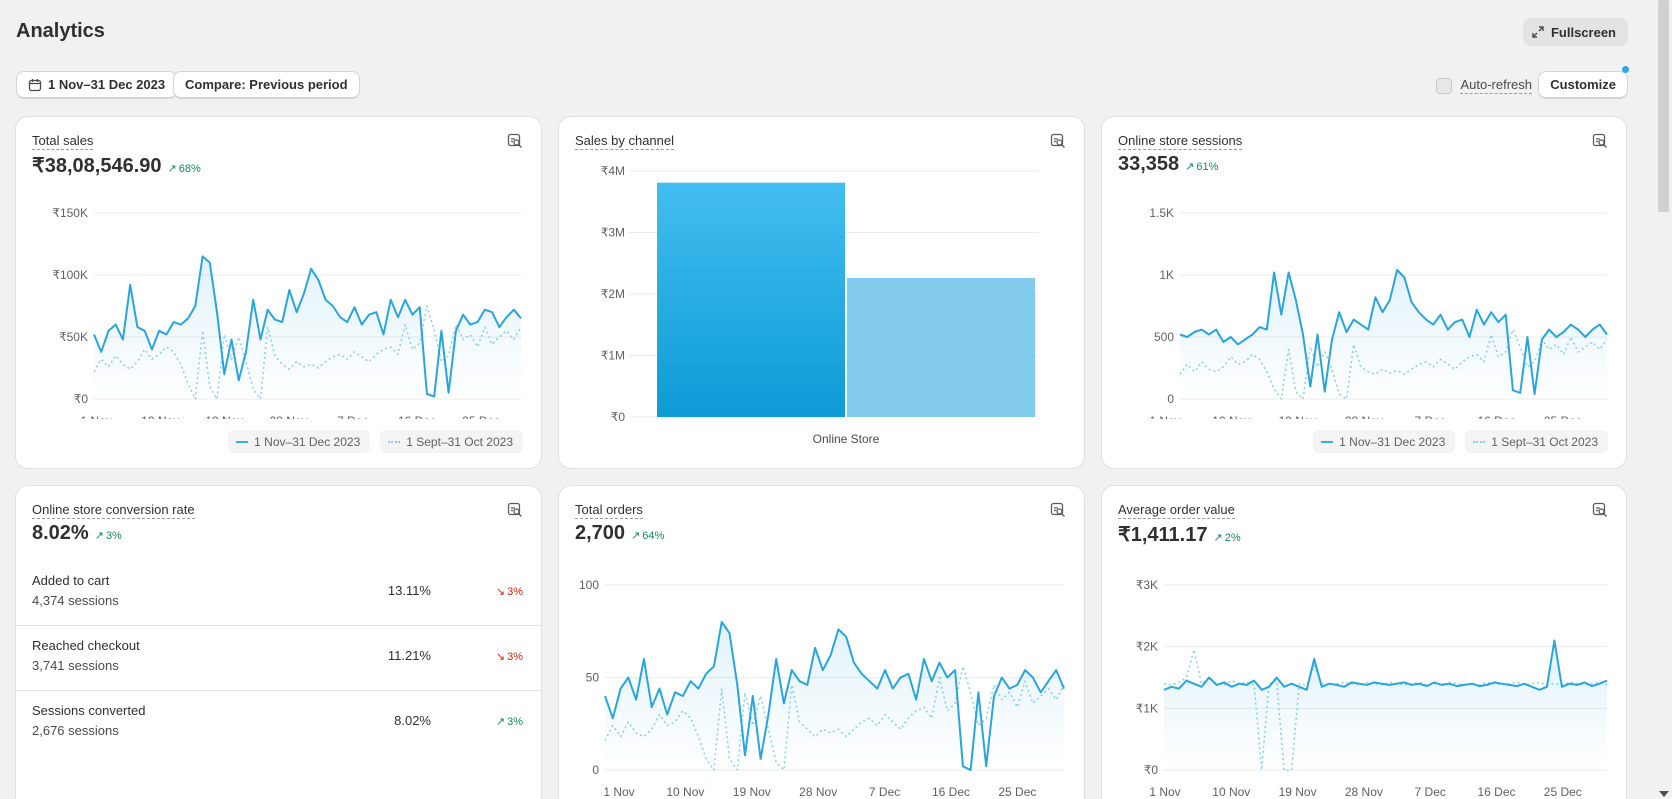 This screenshot has width=1672, height=799. I want to click on fullscreen-button: Fullscreen, so click(1575, 32).